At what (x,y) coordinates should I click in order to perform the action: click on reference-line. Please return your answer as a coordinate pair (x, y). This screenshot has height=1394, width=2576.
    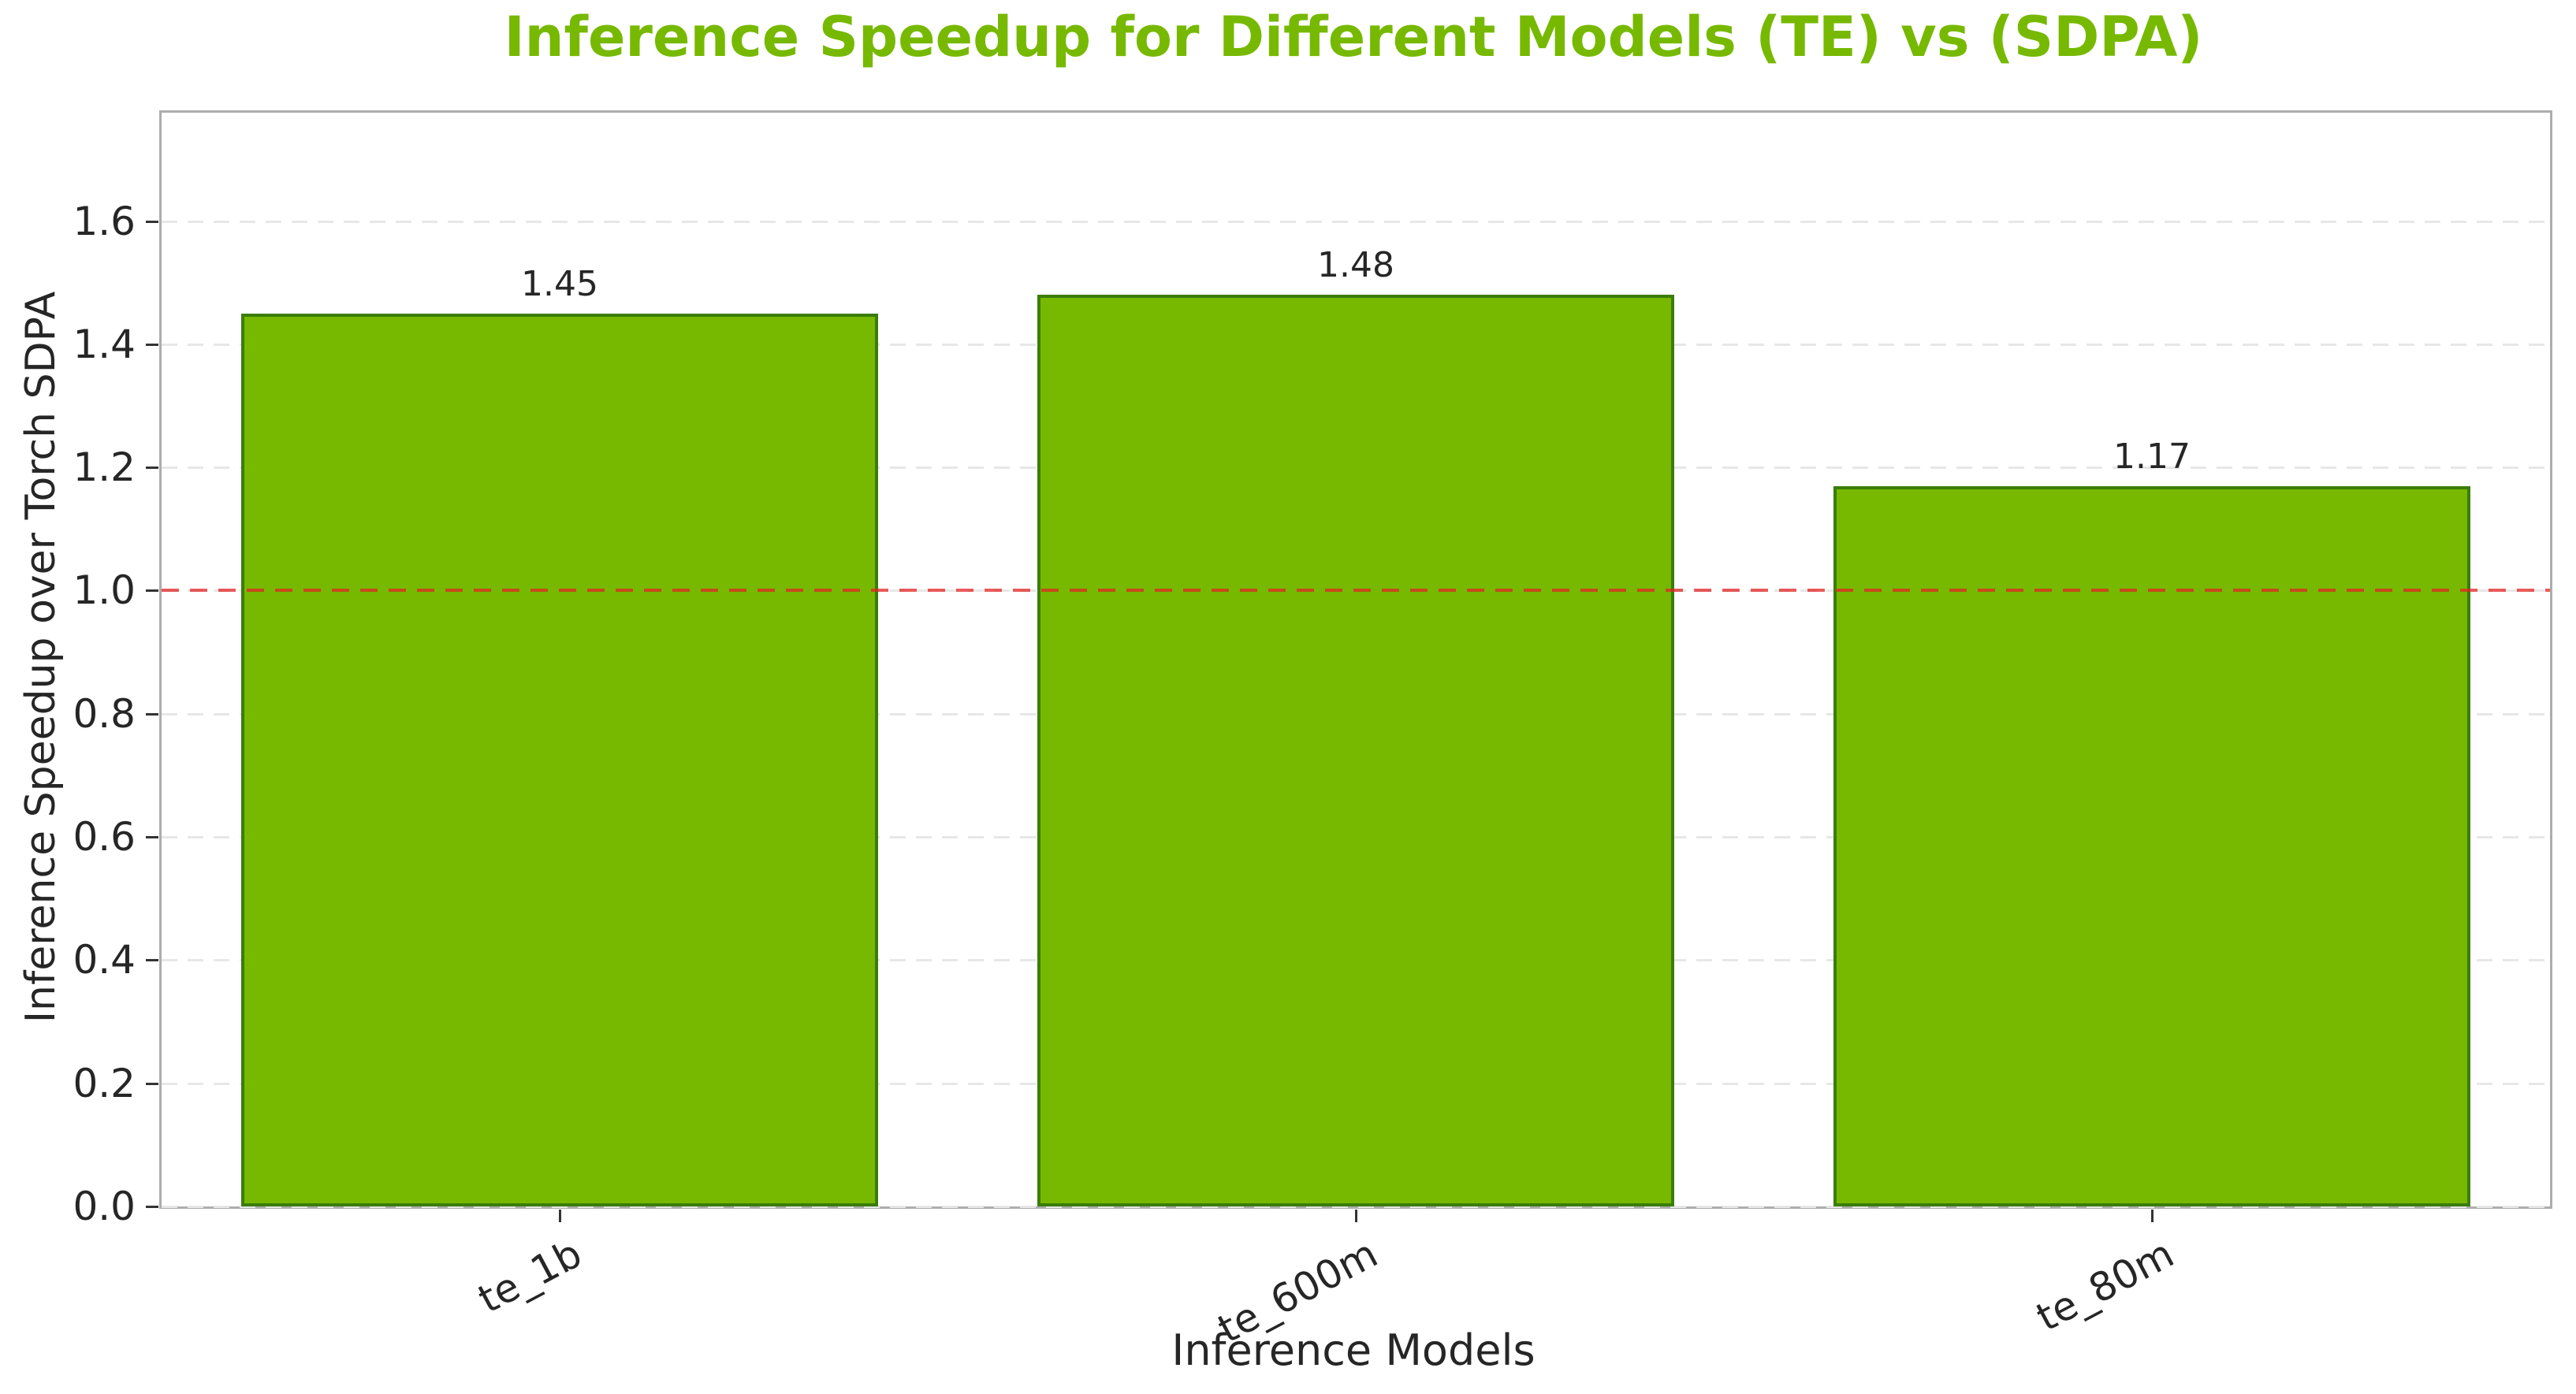
    Looking at the image, I should click on (1356, 591).